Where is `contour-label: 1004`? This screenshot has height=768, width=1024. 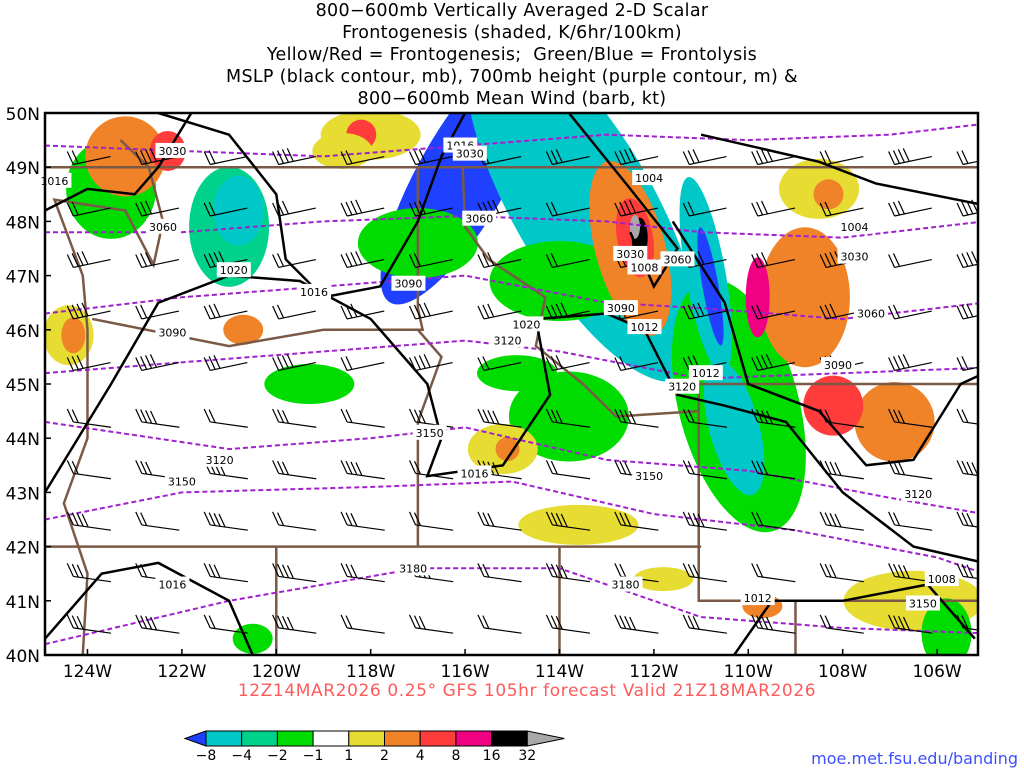 contour-label: 1004 is located at coordinates (649, 178).